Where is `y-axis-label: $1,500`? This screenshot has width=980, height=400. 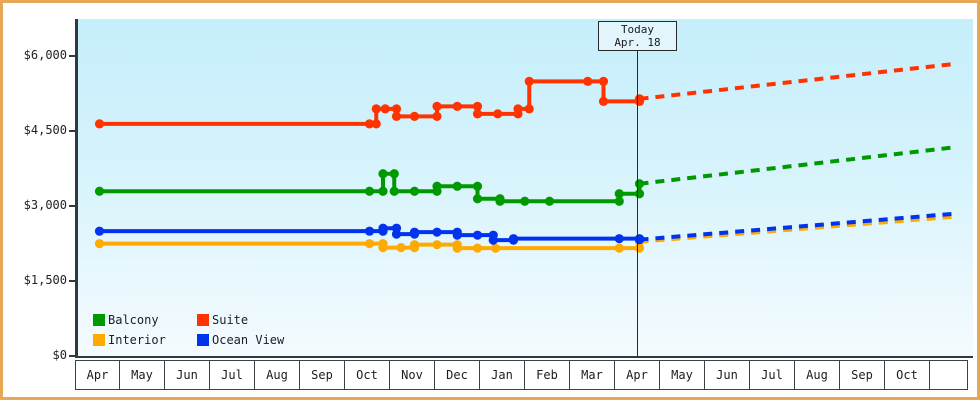 y-axis-label: $1,500 is located at coordinates (45, 280).